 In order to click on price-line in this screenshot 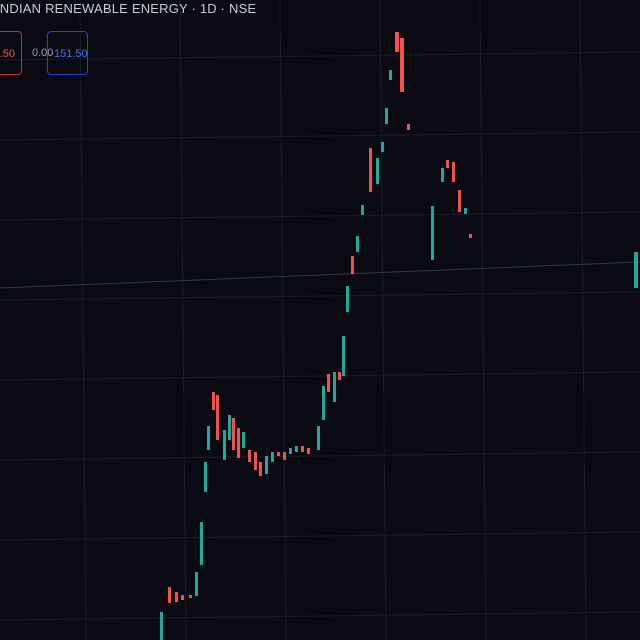, I will do `click(320, 275)`.